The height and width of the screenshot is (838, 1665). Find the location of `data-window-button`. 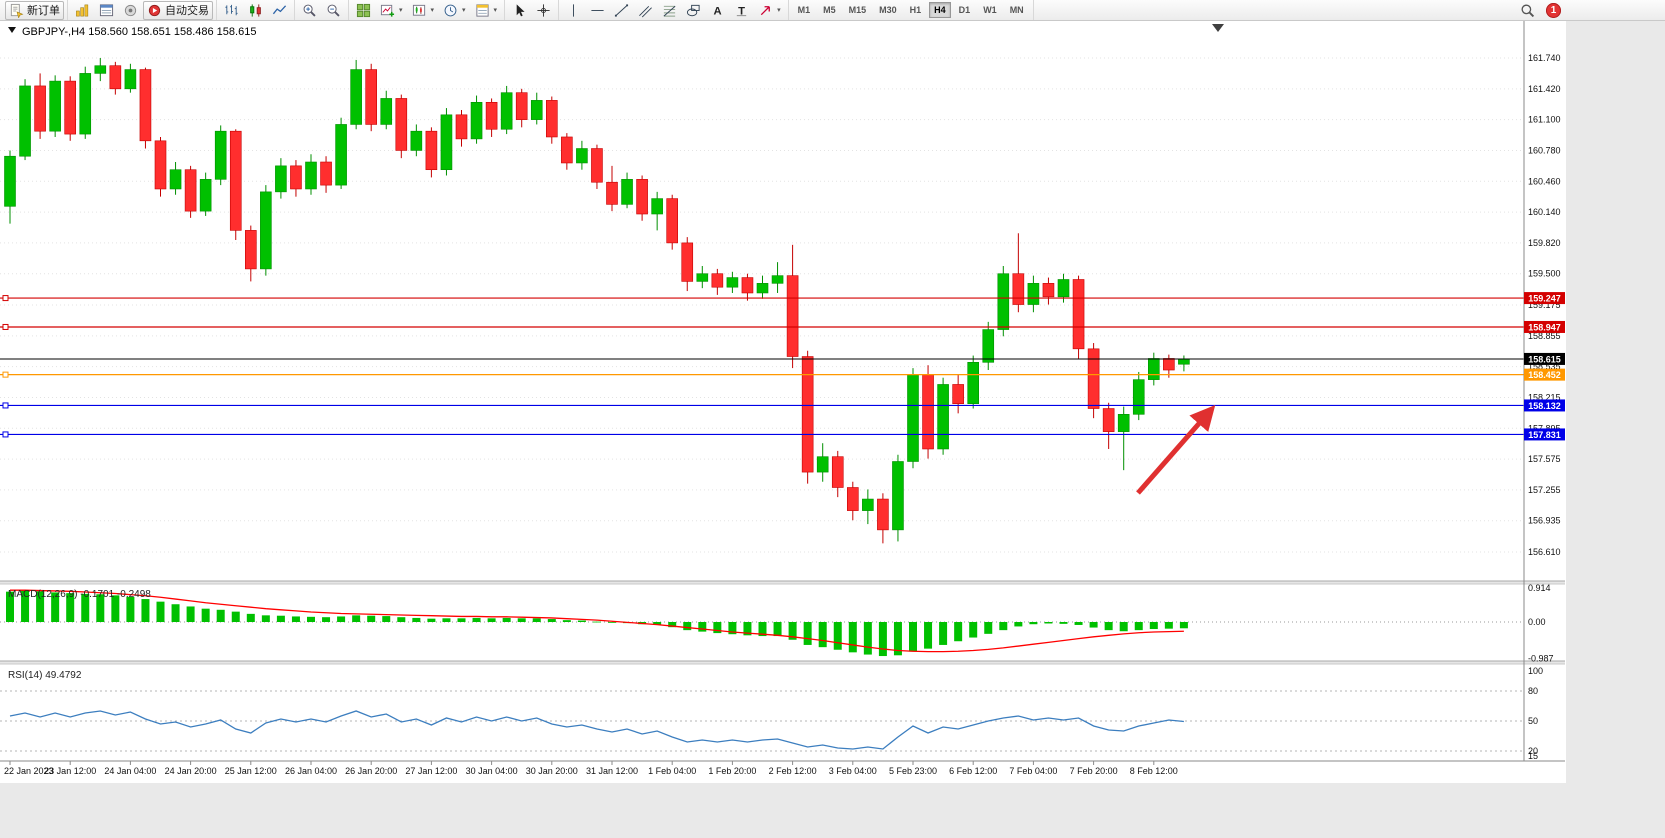

data-window-button is located at coordinates (106, 10).